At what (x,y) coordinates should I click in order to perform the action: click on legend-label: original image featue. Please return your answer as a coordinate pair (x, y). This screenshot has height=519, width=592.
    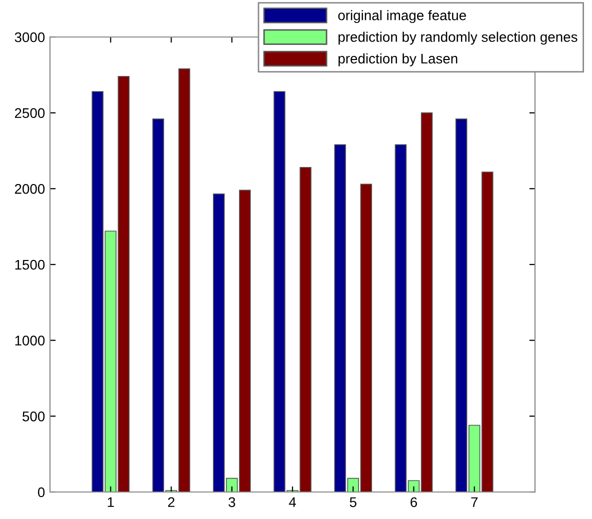
    Looking at the image, I should click on (402, 17).